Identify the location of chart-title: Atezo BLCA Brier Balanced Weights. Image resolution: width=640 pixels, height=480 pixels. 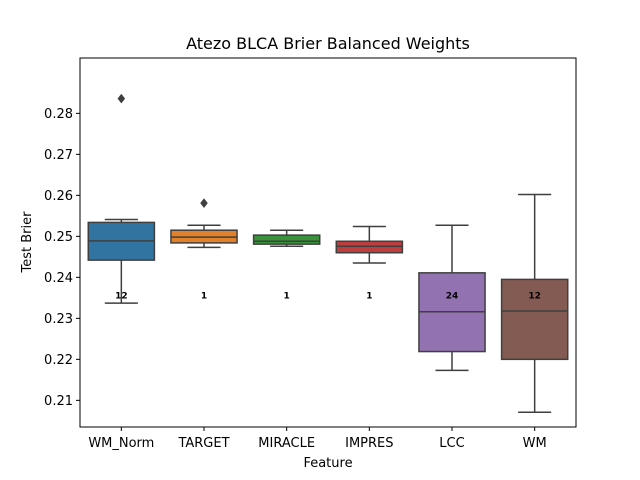
(328, 43).